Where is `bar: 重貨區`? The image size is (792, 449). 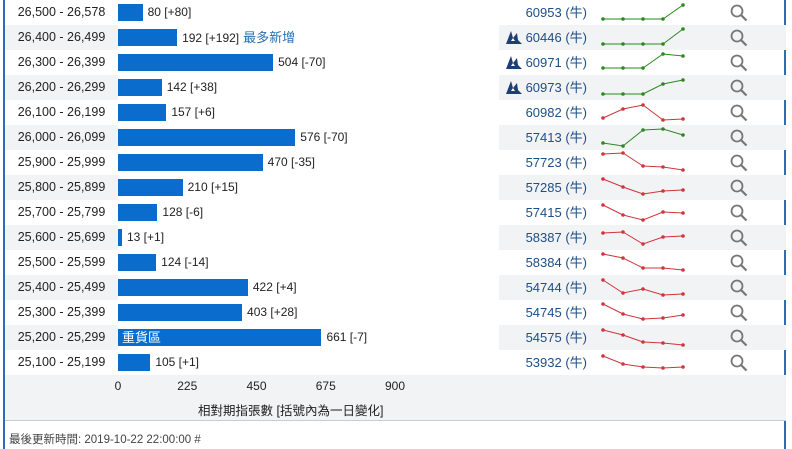 bar: 重貨區 is located at coordinates (220, 337).